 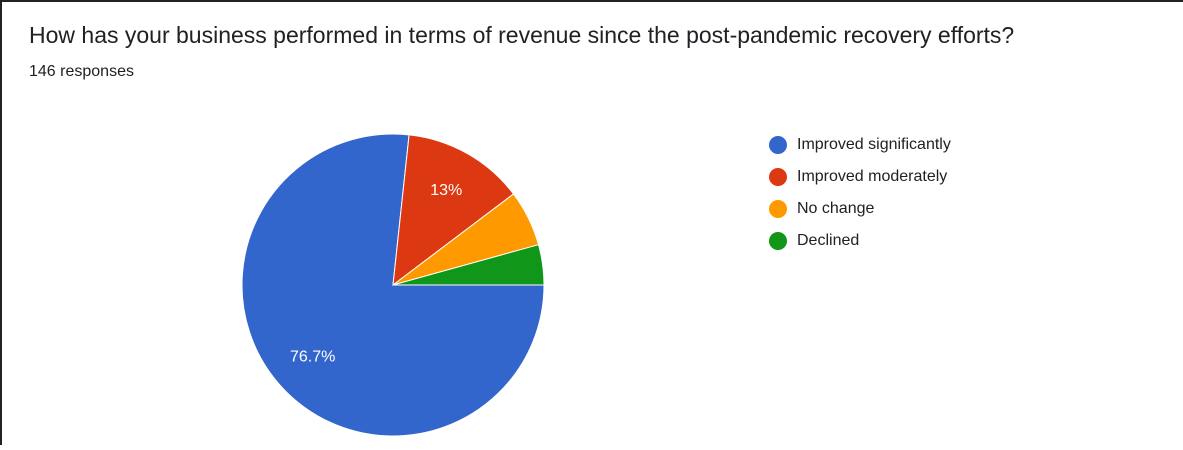 I want to click on chart-subtitle: 146 responses, so click(x=81, y=71).